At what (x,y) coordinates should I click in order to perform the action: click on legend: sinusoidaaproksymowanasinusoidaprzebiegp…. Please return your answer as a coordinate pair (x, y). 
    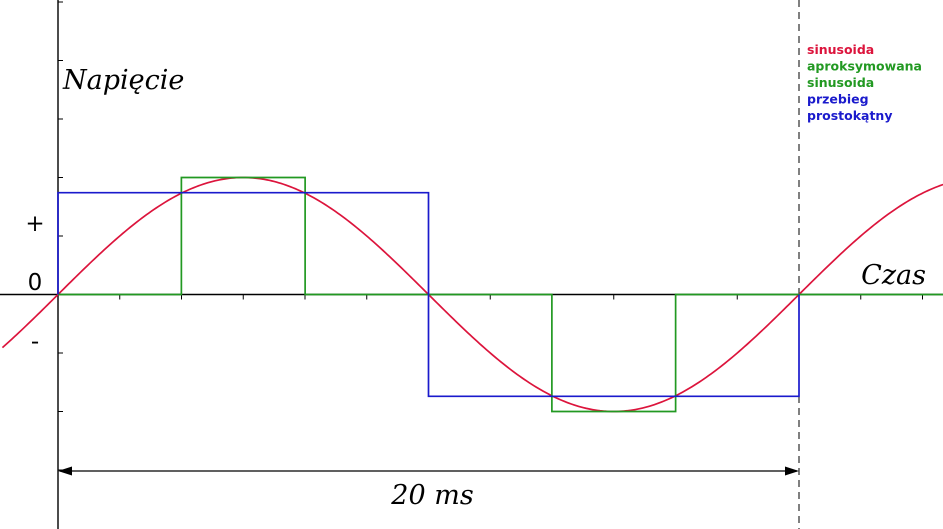
    Looking at the image, I should click on (864, 82).